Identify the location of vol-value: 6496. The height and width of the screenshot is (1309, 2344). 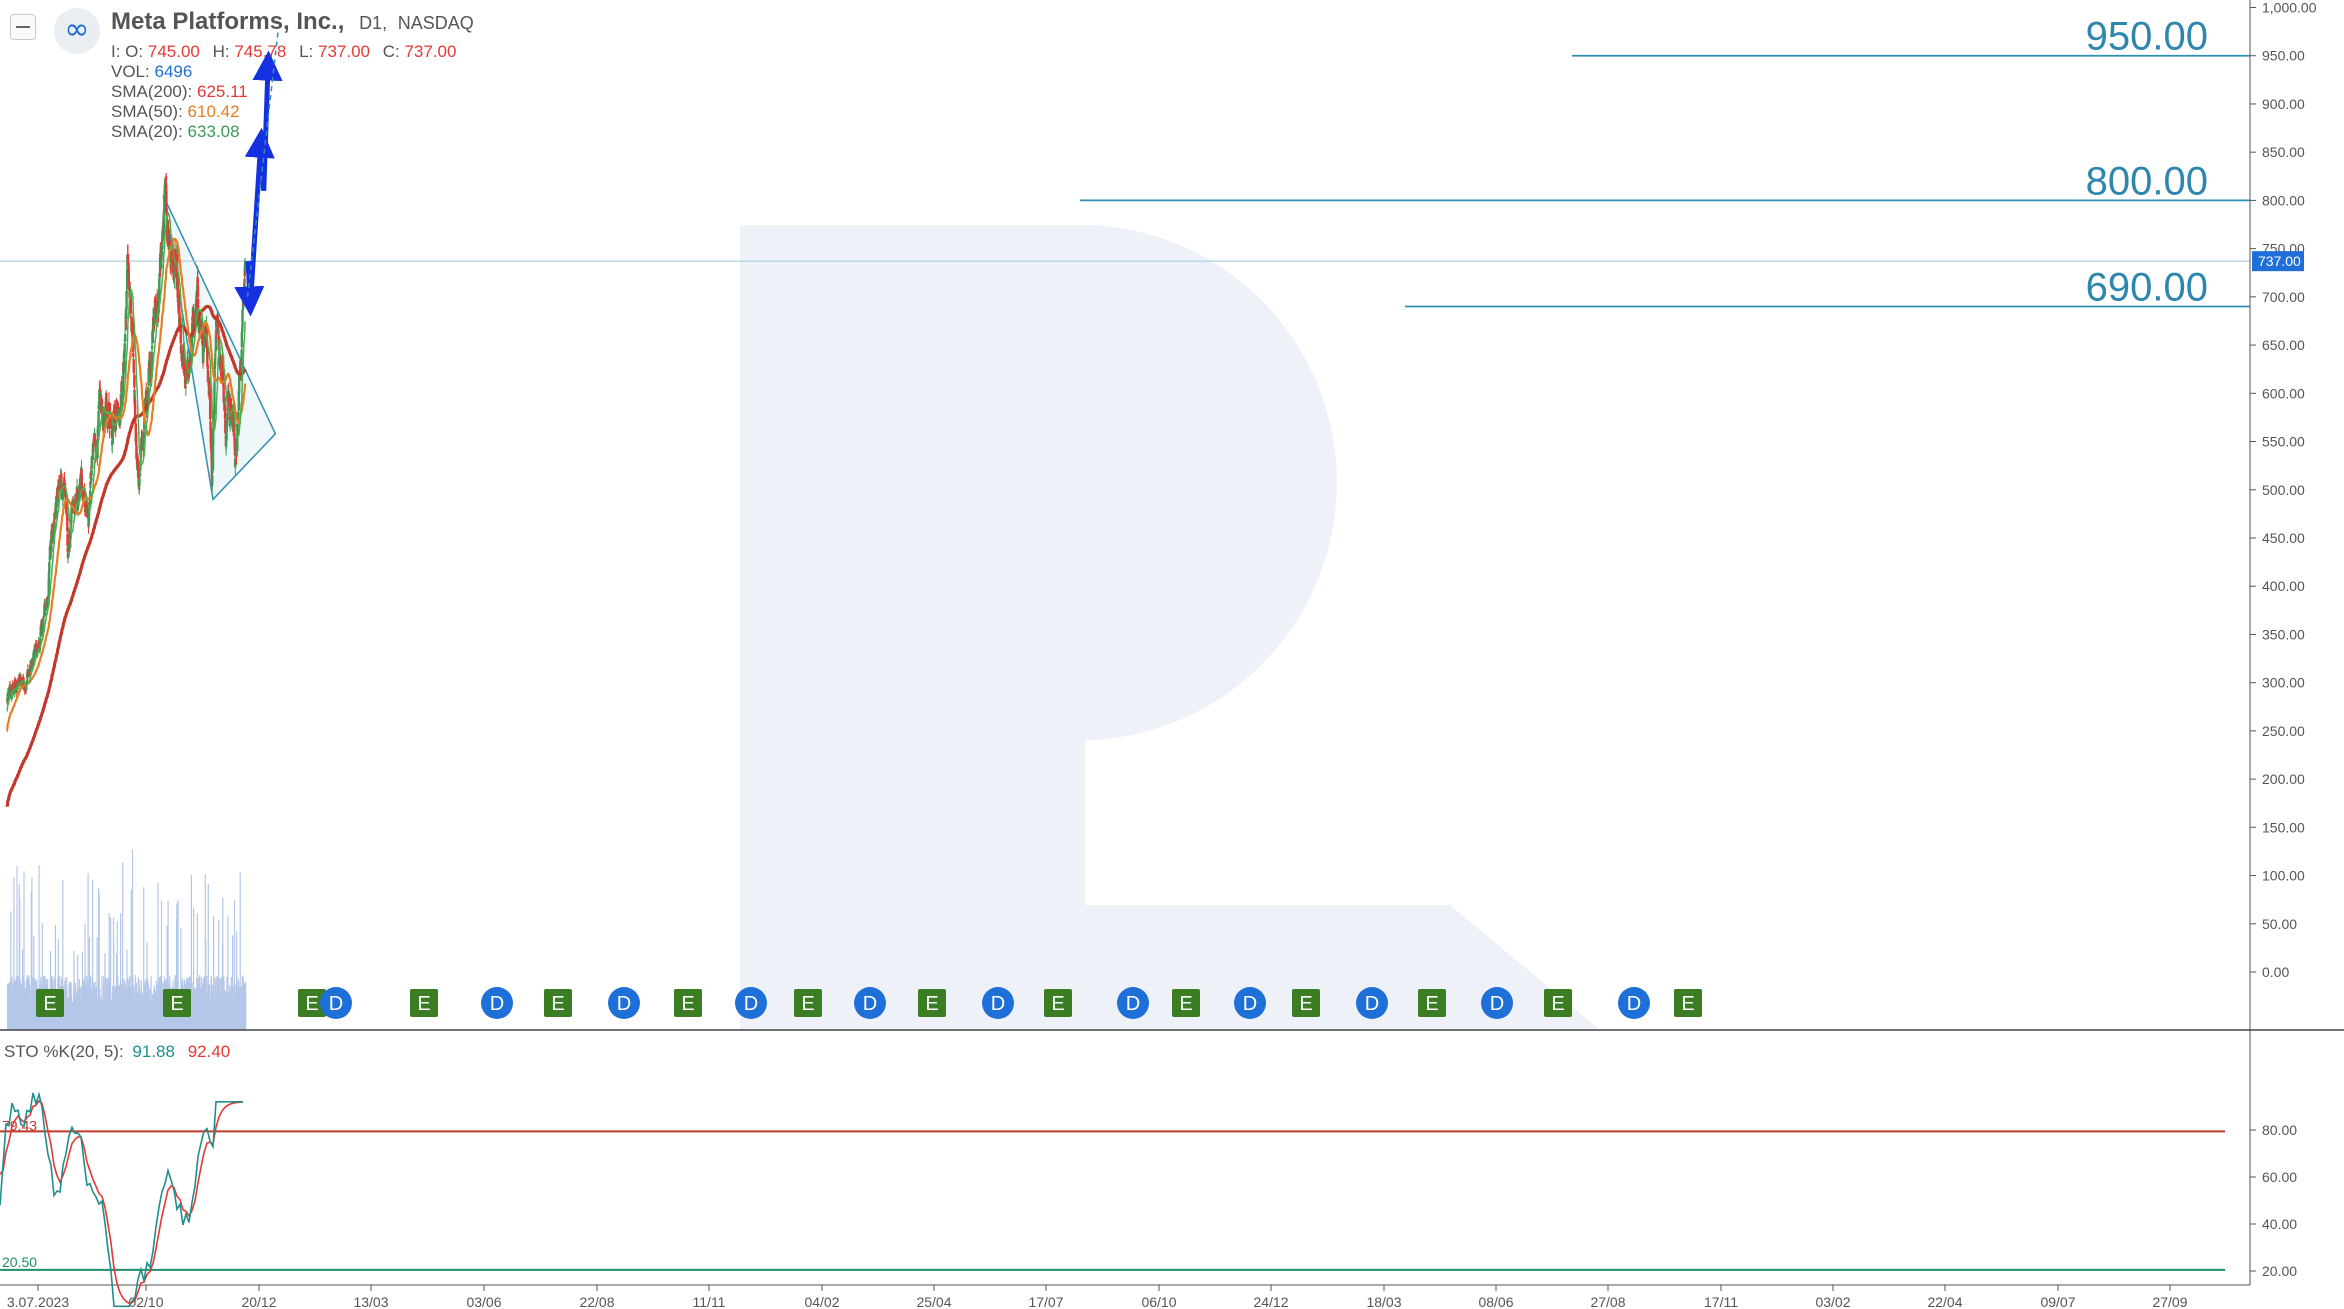
(173, 71).